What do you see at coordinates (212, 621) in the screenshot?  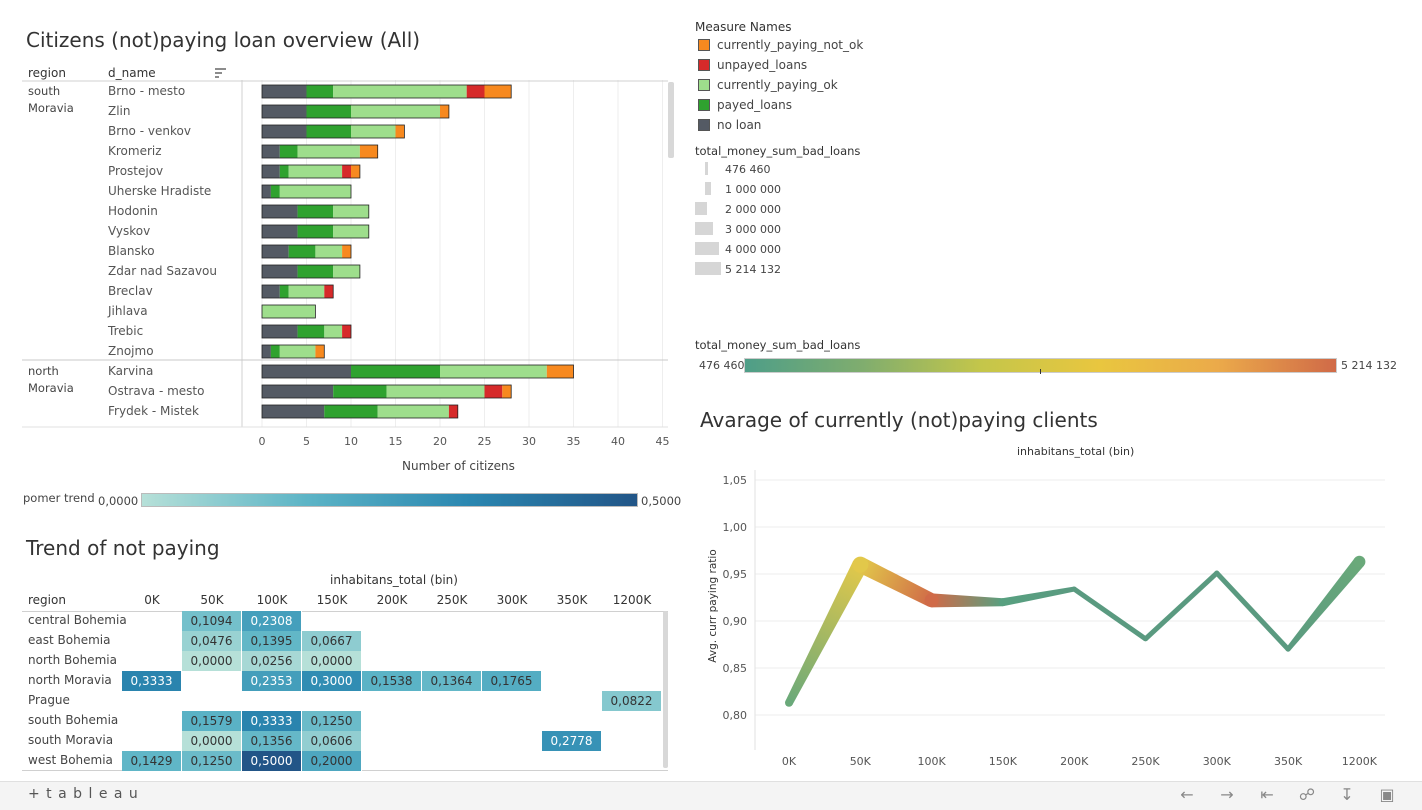 I see `heatmap-cell: 0,1094` at bounding box center [212, 621].